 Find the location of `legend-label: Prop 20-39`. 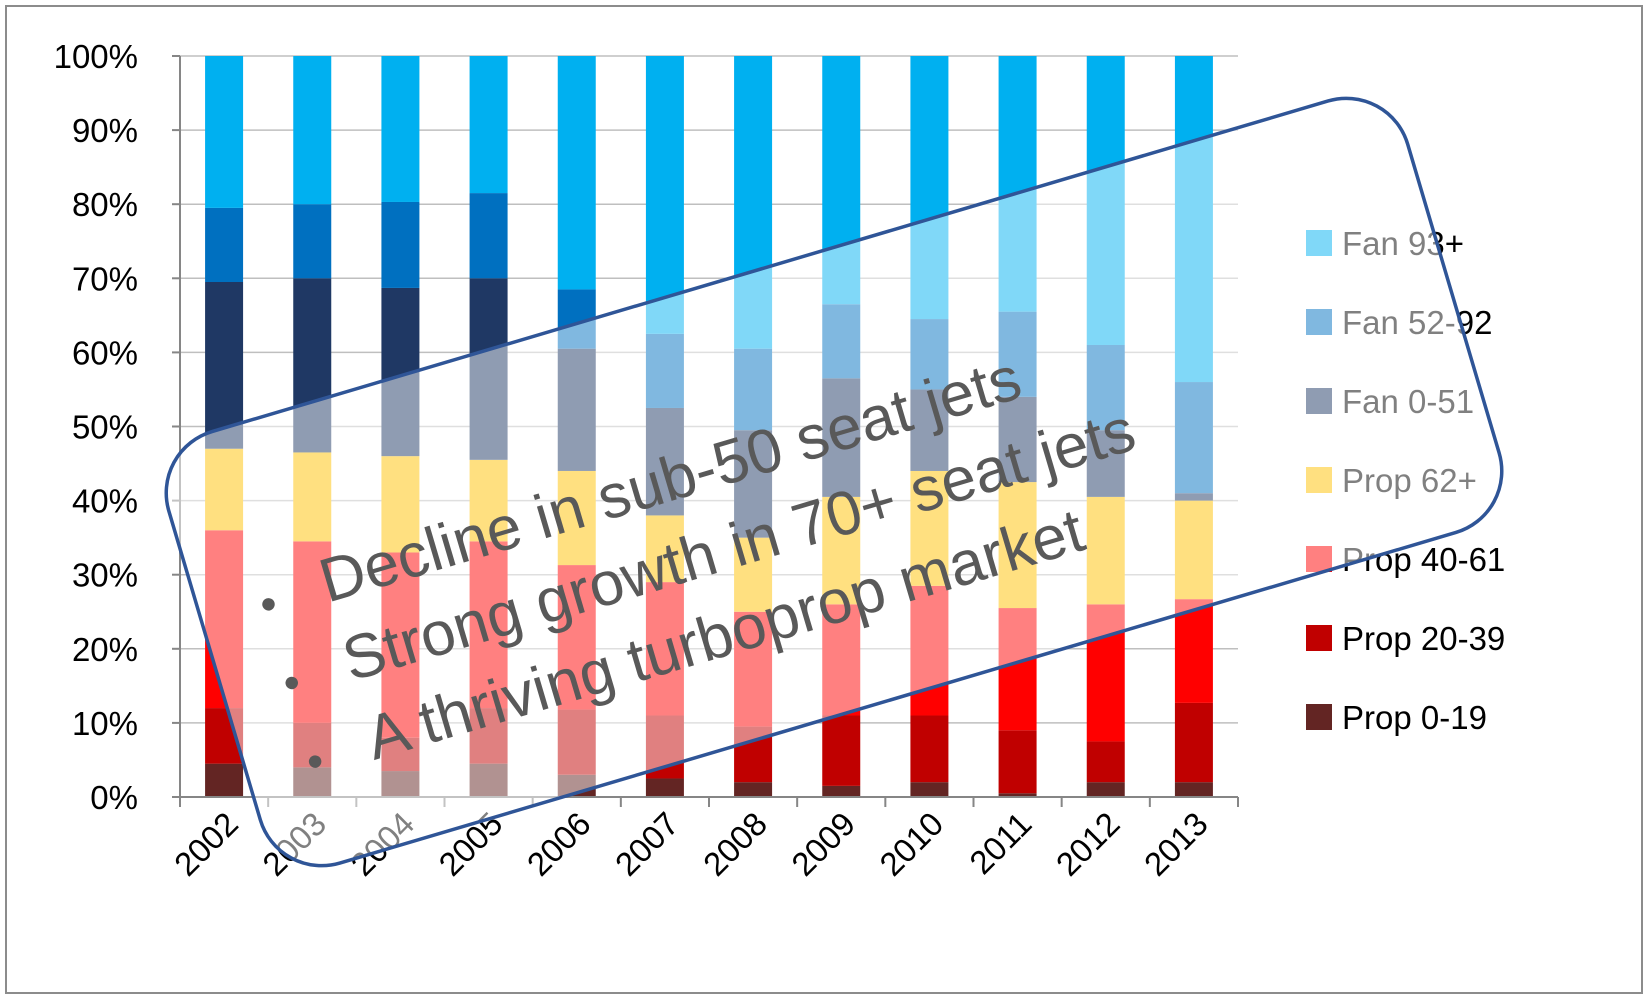

legend-label: Prop 20-39 is located at coordinates (1423, 638).